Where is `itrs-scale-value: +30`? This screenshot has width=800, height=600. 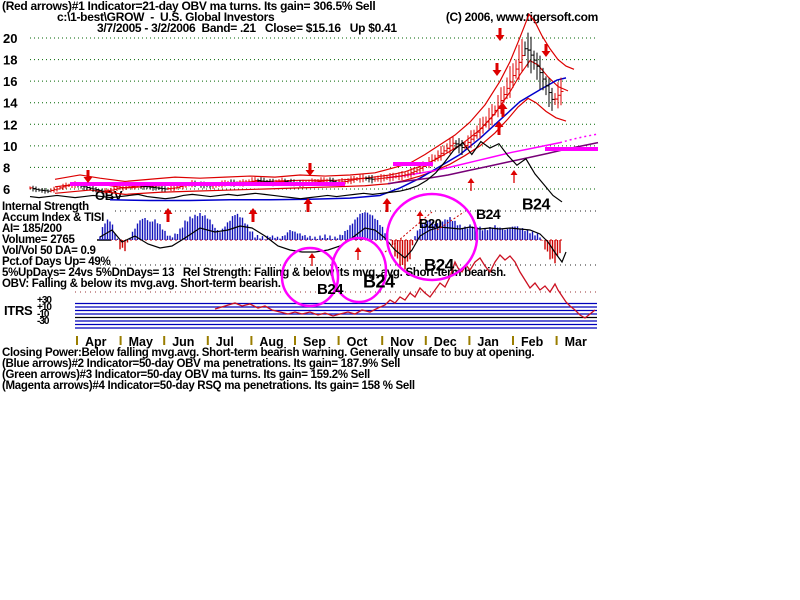 itrs-scale-value: +30 is located at coordinates (44, 300).